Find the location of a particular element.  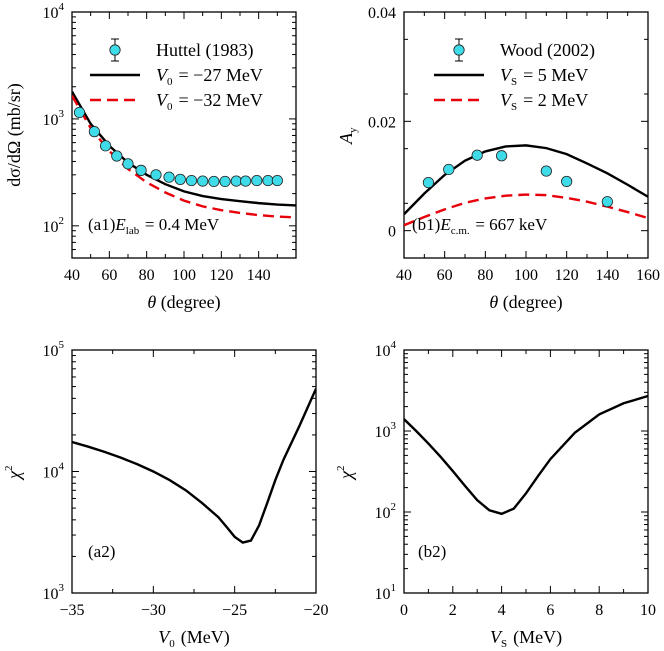

x-tick-label: 160 is located at coordinates (648, 275).